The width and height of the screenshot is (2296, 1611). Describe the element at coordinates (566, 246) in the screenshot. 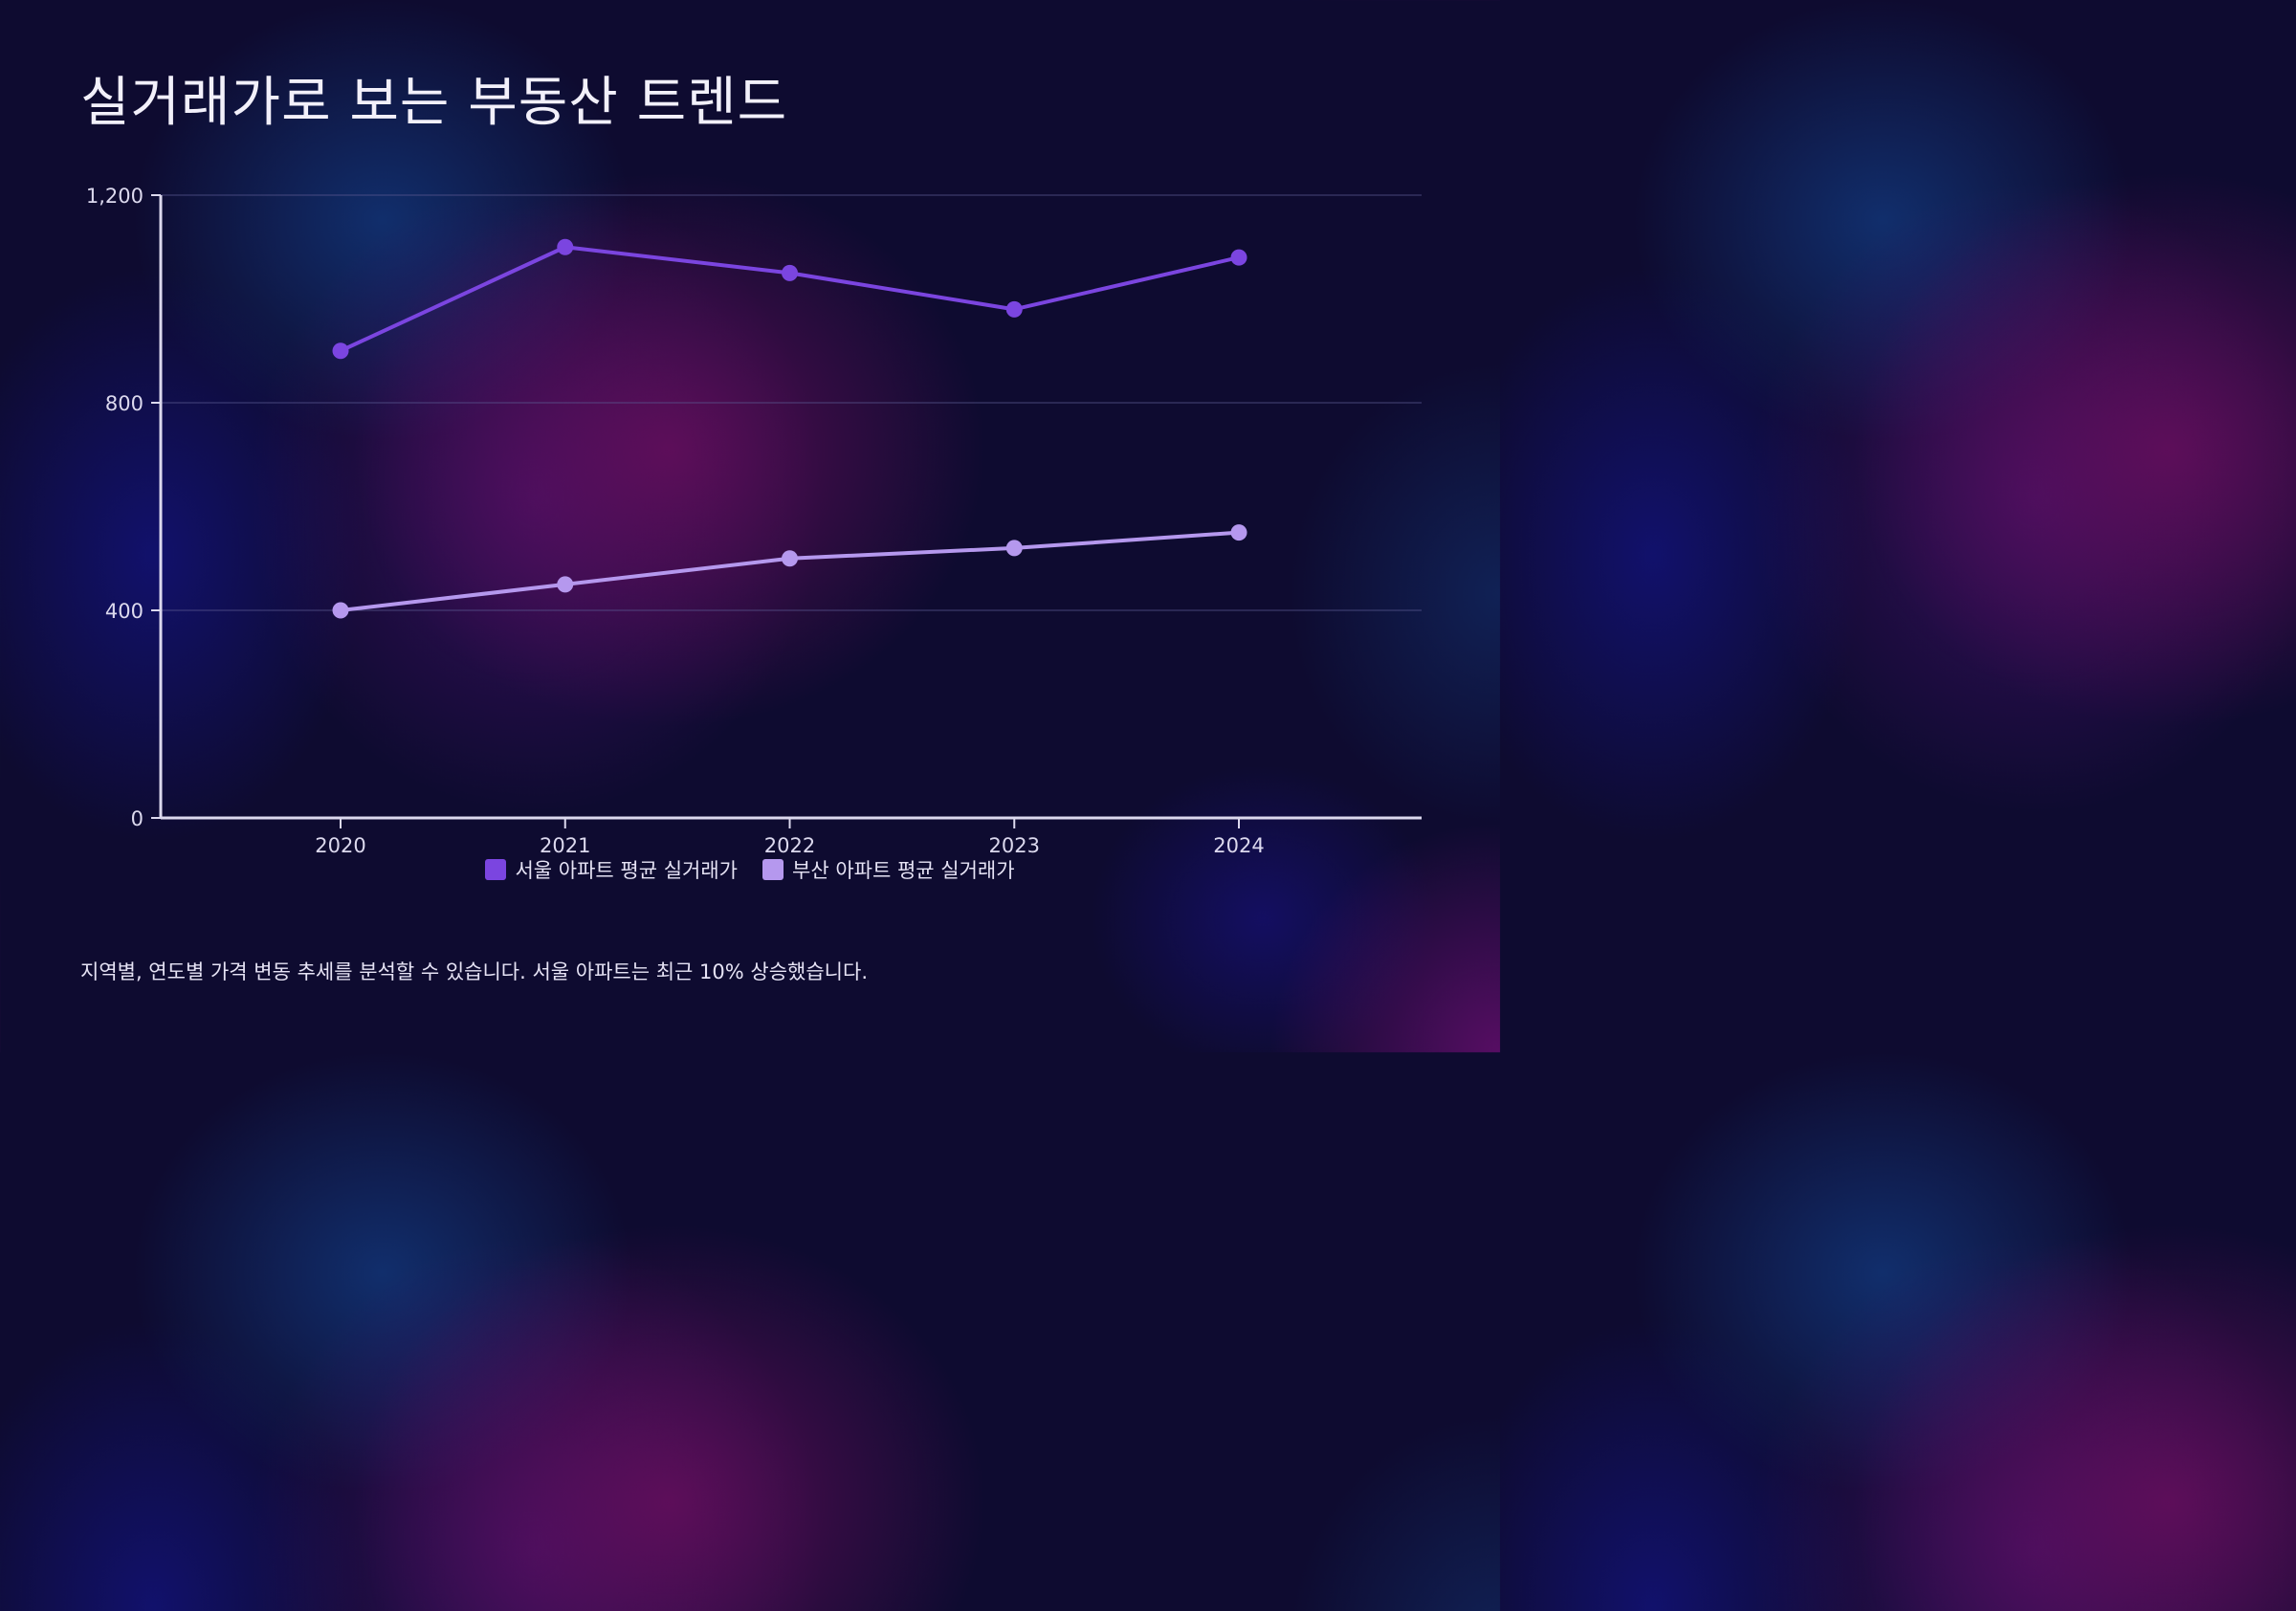

I see `data-point-0-2021` at that location.